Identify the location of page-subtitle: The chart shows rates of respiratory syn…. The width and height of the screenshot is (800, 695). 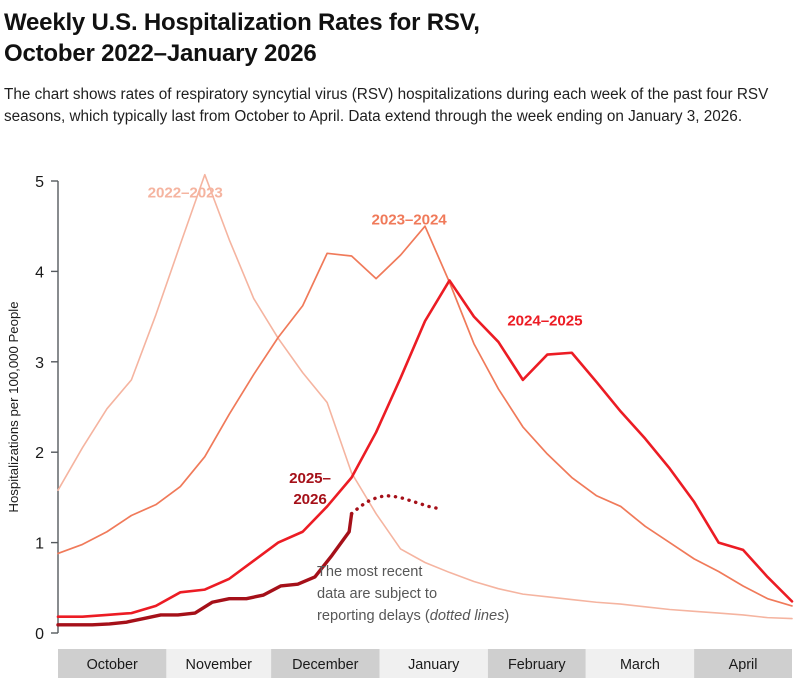
(386, 106).